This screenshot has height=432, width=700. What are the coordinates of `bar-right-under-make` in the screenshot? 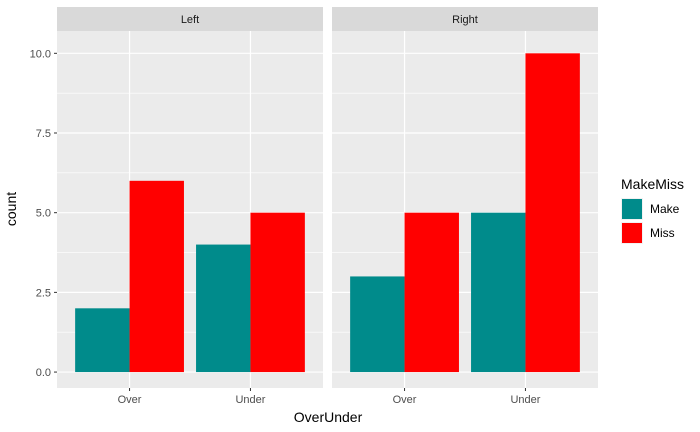 It's located at (498, 292).